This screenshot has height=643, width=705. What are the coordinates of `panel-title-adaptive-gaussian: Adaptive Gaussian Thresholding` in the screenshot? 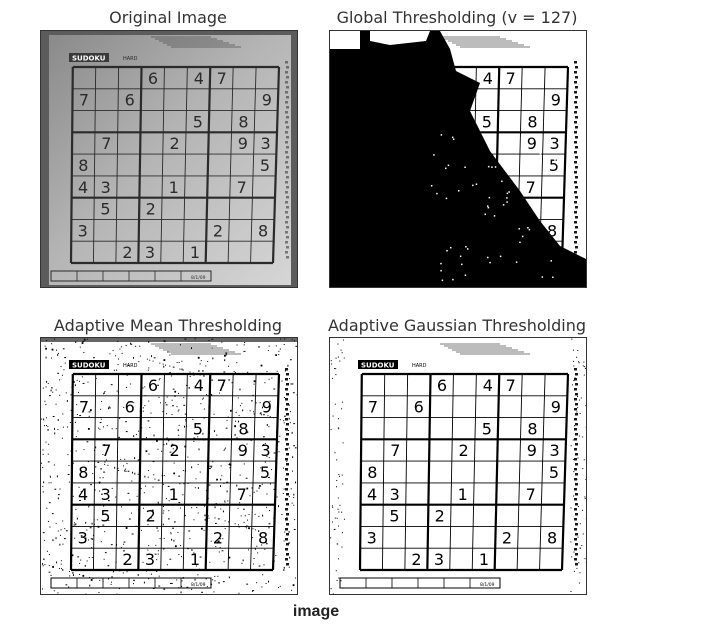 It's located at (457, 325).